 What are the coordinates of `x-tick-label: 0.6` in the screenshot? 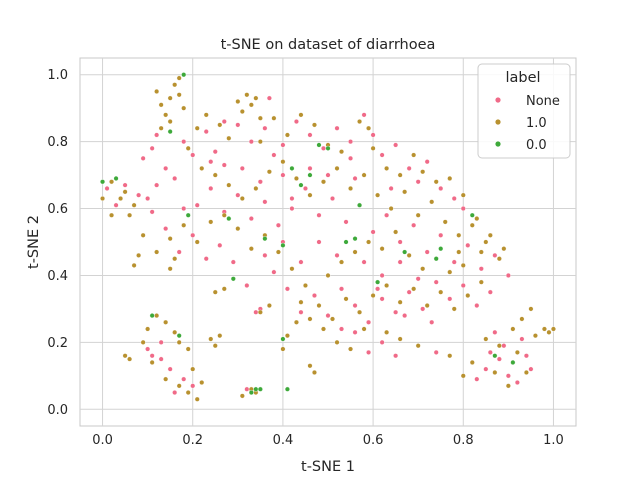 It's located at (373, 440).